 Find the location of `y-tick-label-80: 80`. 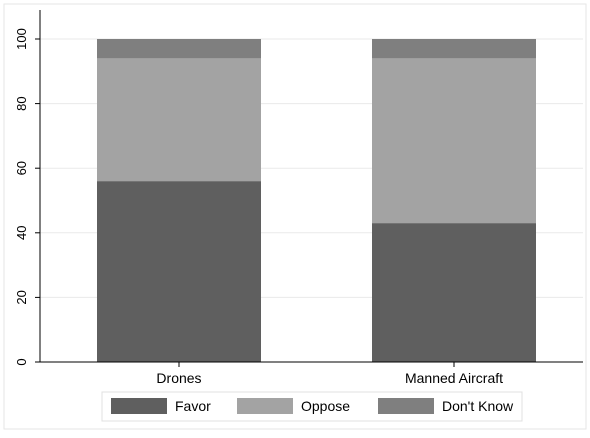

y-tick-label-80: 80 is located at coordinates (21, 103).